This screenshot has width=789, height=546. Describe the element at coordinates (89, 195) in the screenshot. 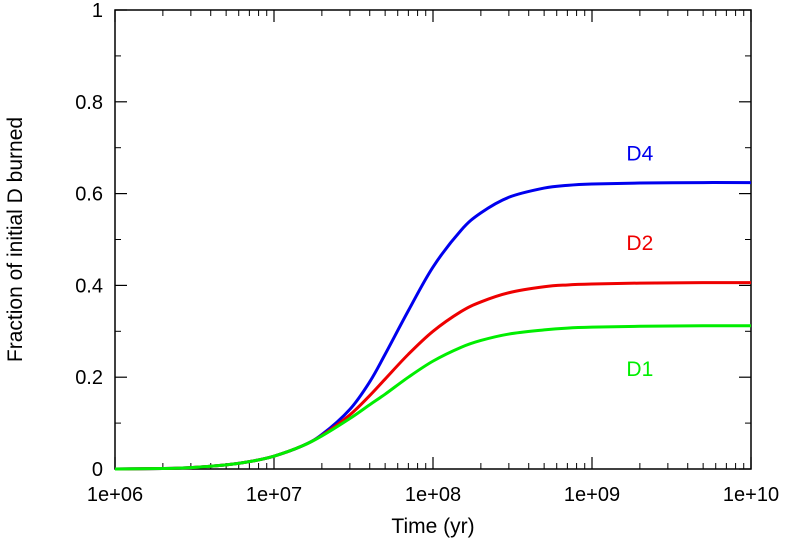

I see `y-tick-label: 0.6` at that location.